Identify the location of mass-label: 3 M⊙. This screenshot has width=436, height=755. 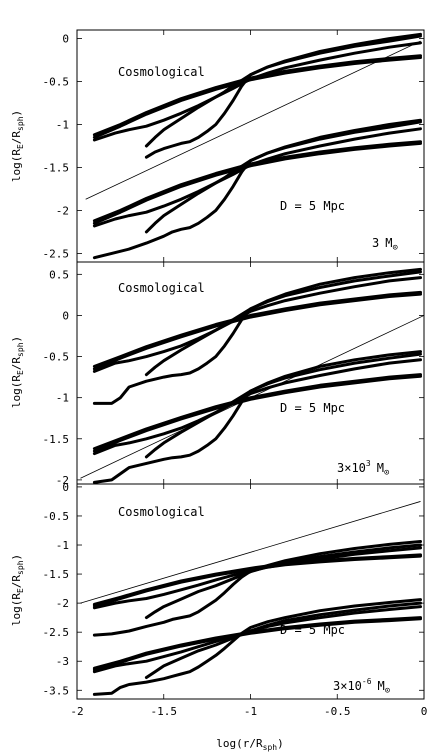
(385, 244).